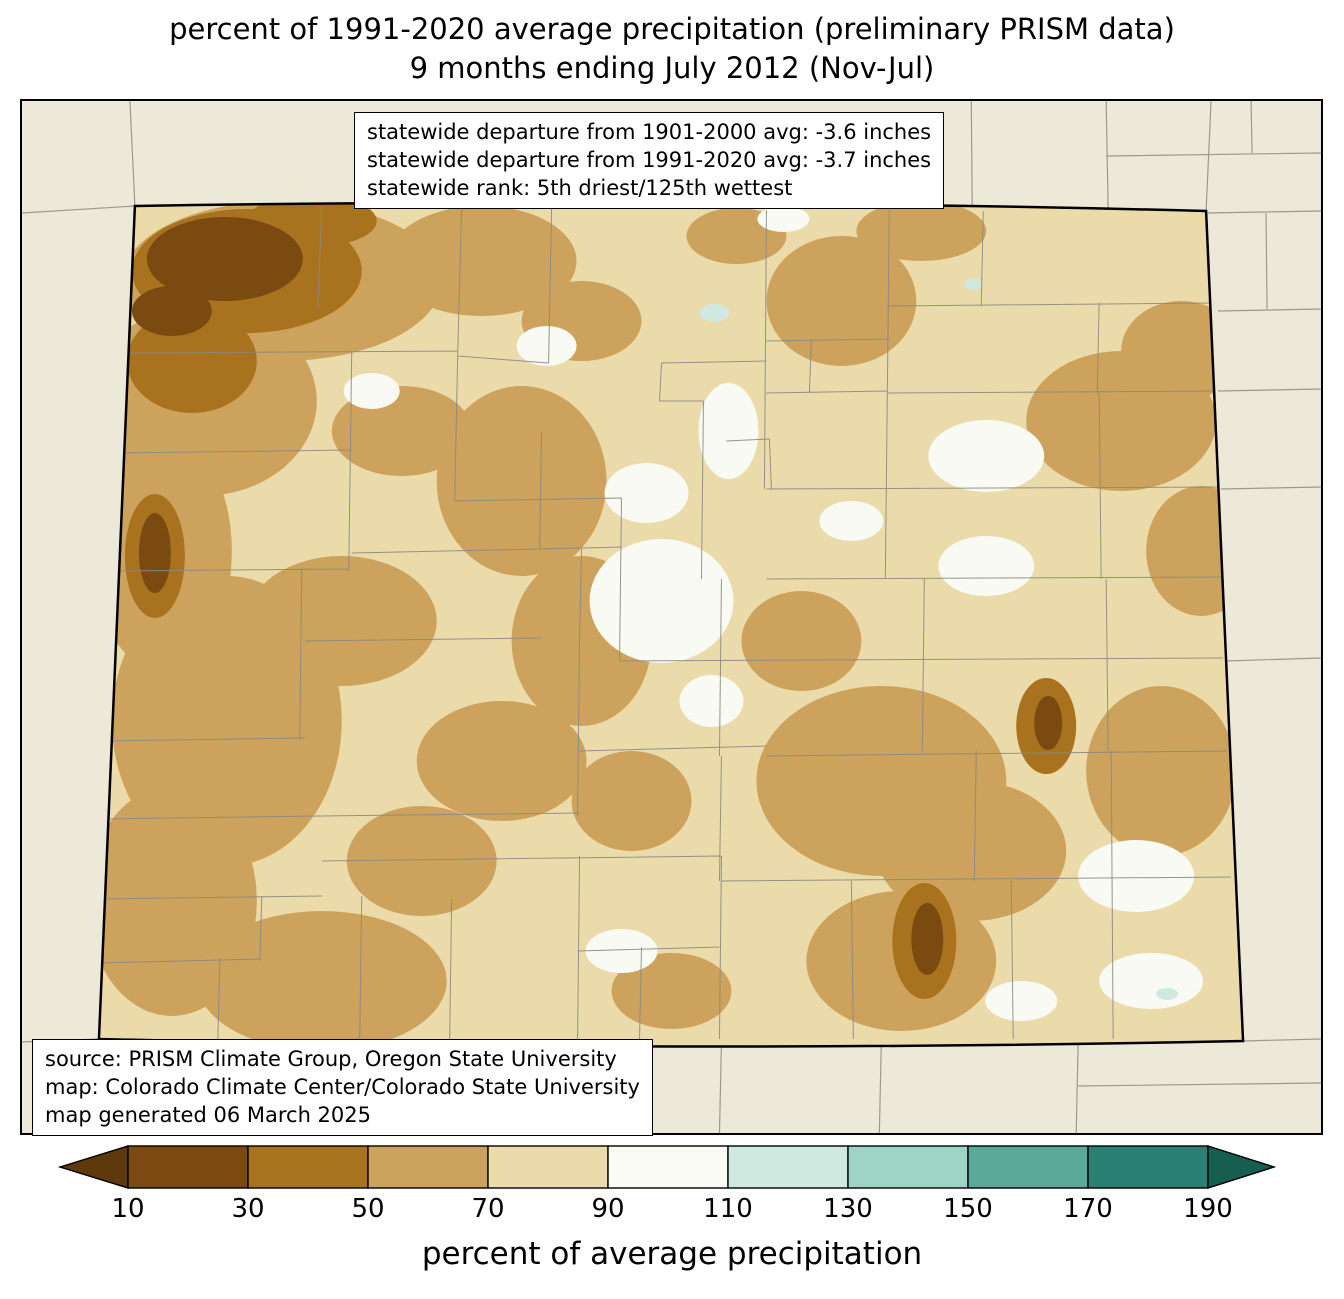 The image size is (1344, 1299). I want to click on colorbar-tick: 10, so click(128, 1209).